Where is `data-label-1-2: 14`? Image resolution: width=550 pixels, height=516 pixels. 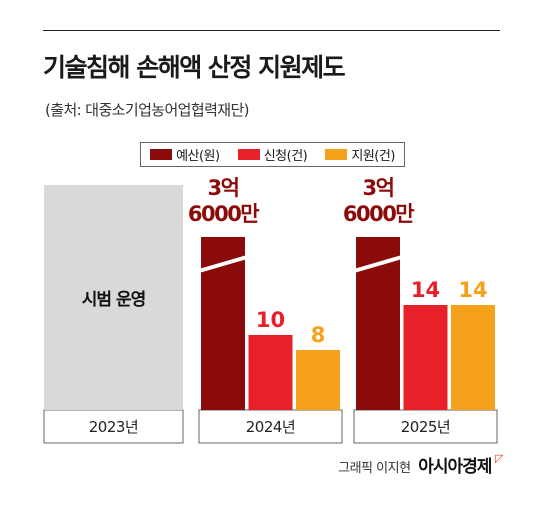 data-label-1-2: 14 is located at coordinates (425, 290).